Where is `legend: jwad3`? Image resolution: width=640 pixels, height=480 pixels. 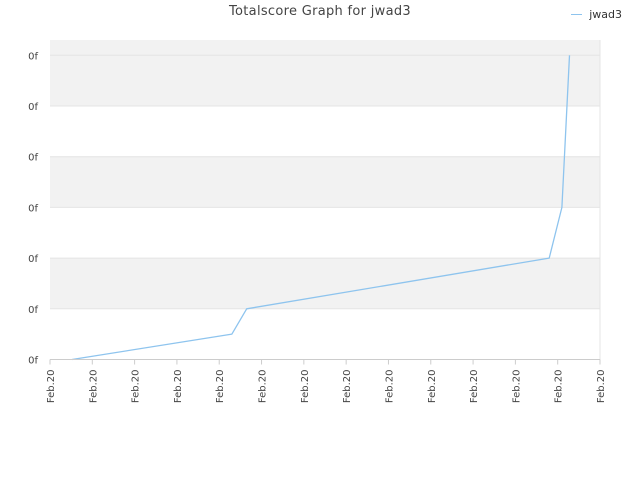
legend: jwad3 is located at coordinates (596, 14).